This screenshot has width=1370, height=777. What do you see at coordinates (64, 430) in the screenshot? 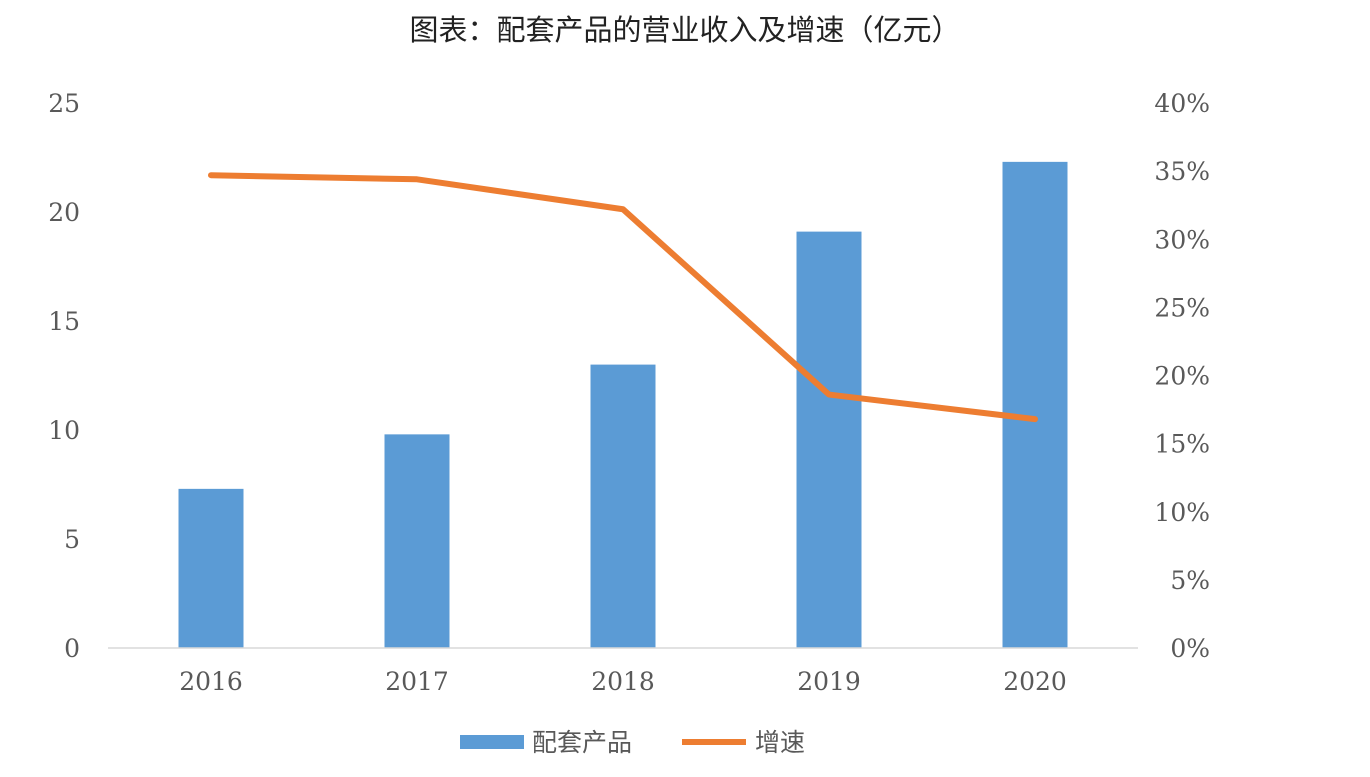
I see `left-tick-label: 10` at bounding box center [64, 430].